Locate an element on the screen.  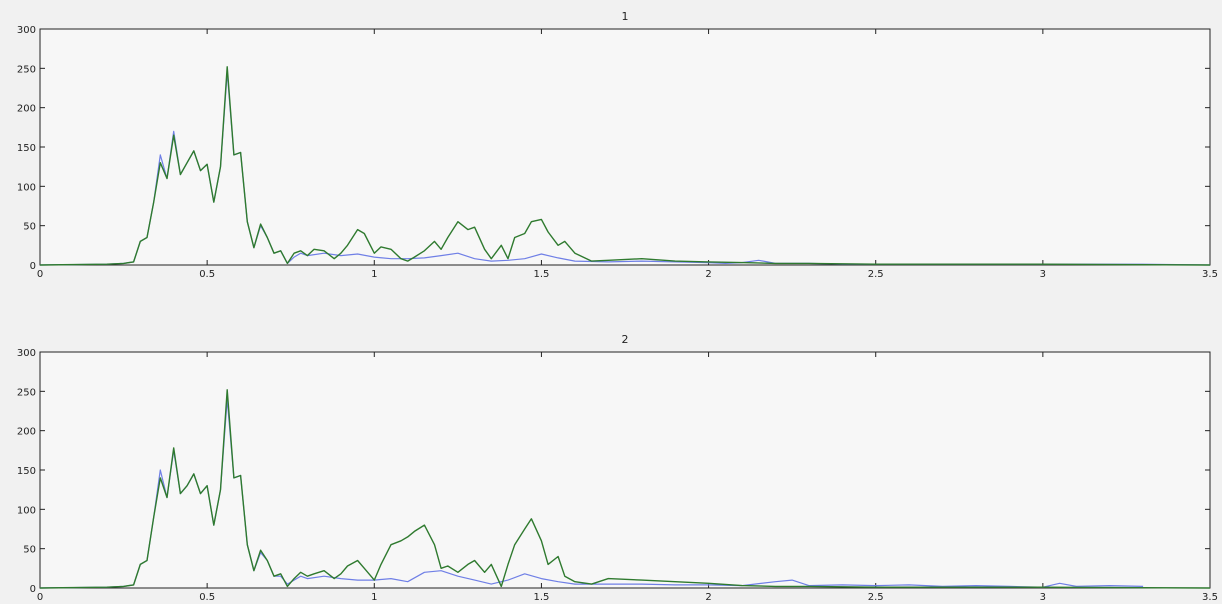
subplot-2-xtick-label: 2.5 is located at coordinates (876, 596).